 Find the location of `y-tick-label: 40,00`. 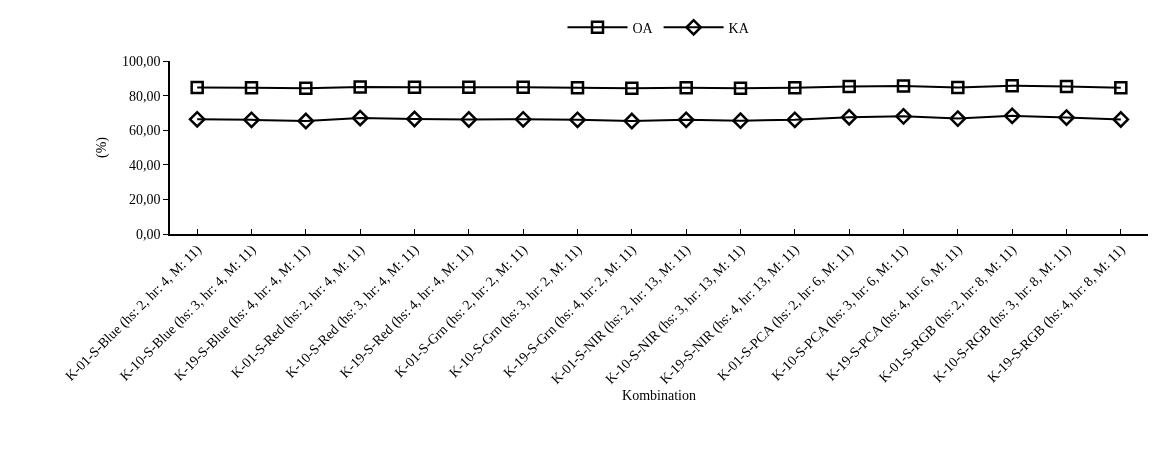

y-tick-label: 40,00 is located at coordinates (144, 165).